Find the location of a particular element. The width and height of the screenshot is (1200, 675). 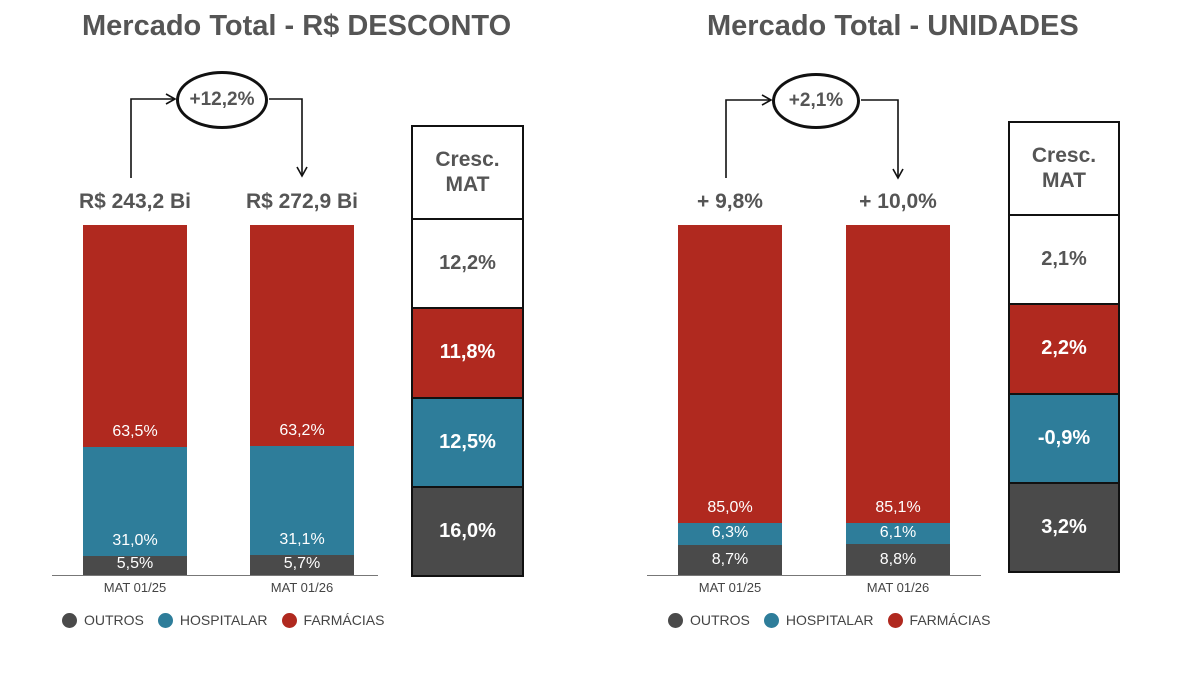

growth-table: Cresc. MAT 12,2% 11,8% 12,5% 16,0% is located at coordinates (467, 351).